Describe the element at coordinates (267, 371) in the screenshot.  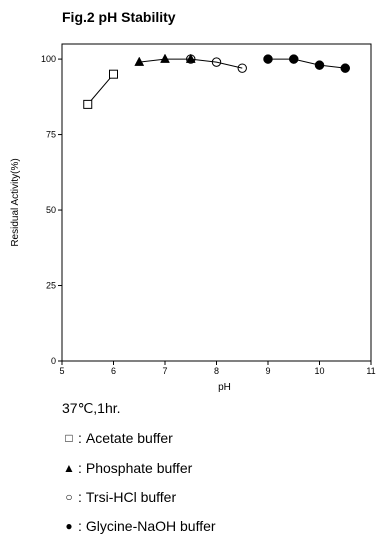
I see `x-tick-label-9: 9` at that location.